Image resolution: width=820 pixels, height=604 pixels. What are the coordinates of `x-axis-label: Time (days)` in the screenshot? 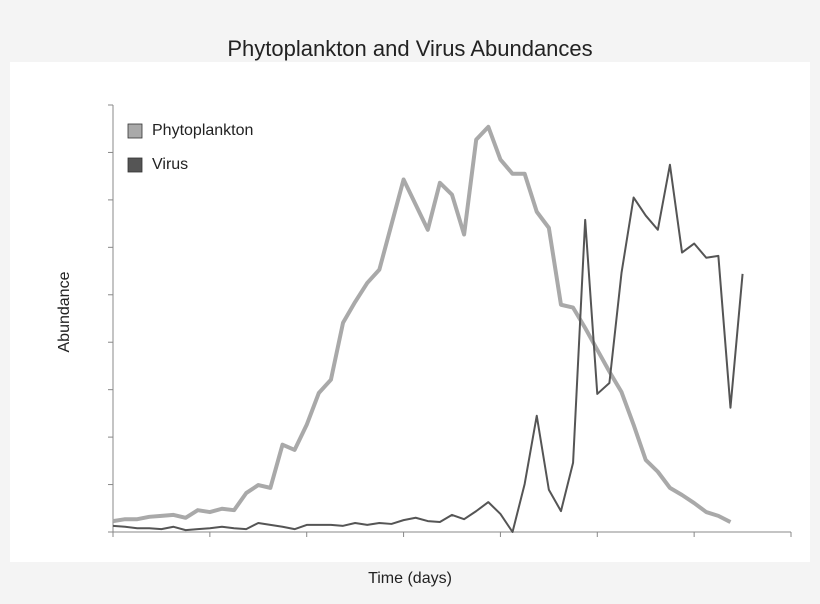 It's located at (410, 578).